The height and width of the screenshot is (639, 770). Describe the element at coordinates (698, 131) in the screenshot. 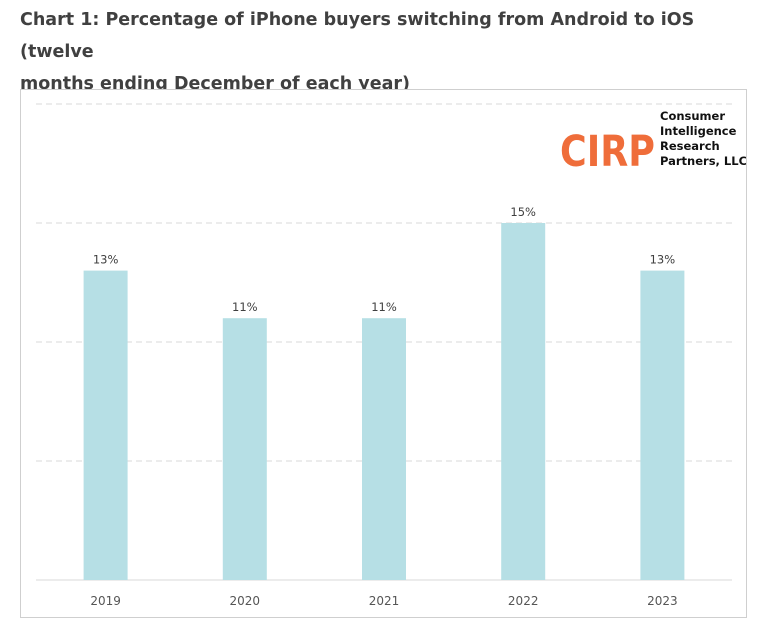

I see `cirp-logo-line-2: Intelligence` at that location.